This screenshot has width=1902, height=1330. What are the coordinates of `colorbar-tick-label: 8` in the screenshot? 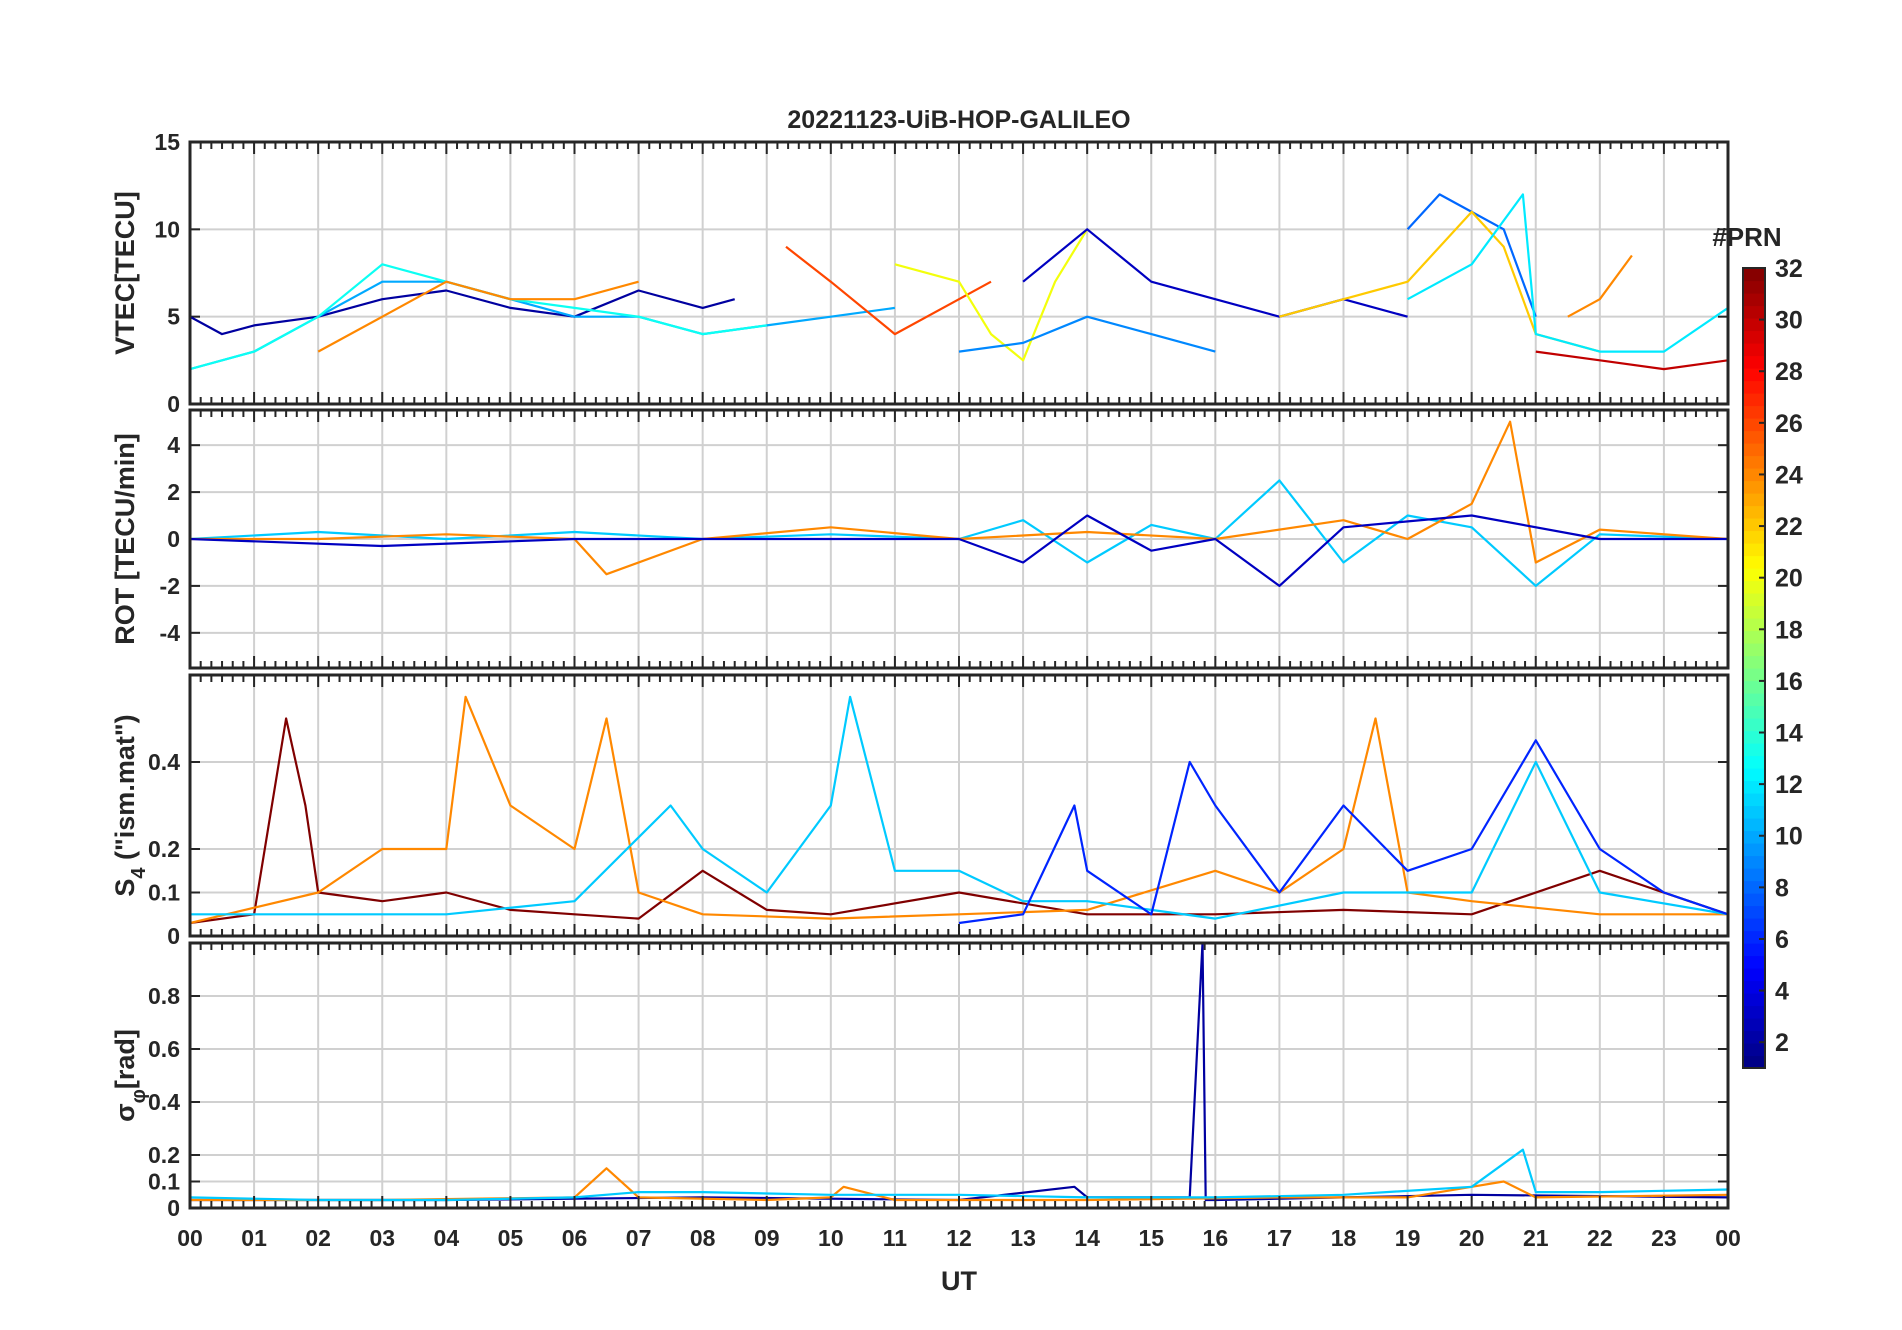 It's located at (1782, 888).